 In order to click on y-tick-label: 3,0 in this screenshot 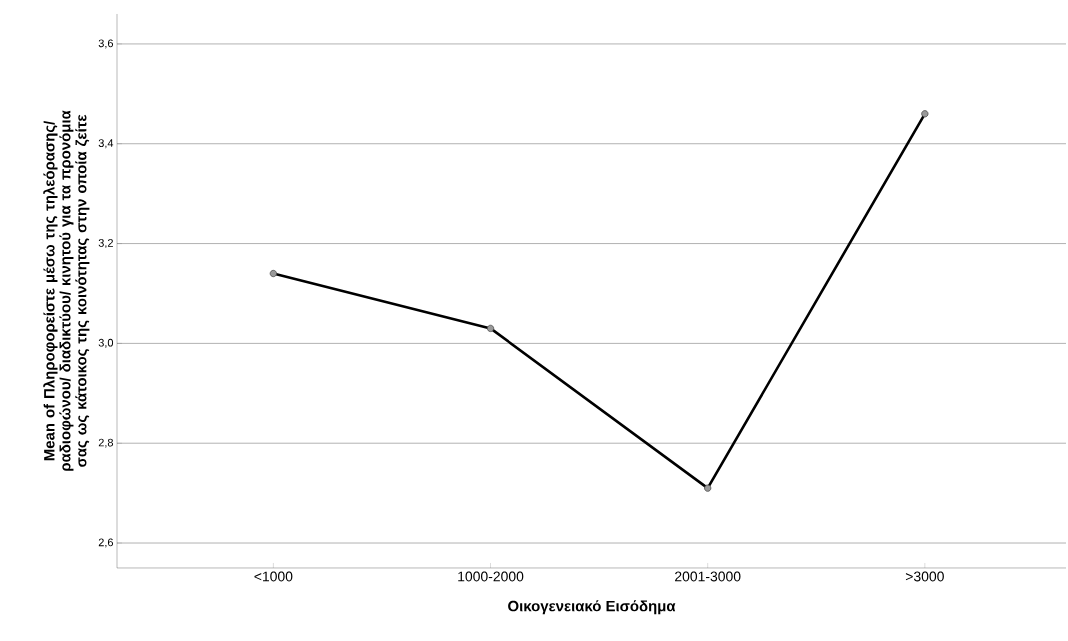, I will do `click(106, 343)`.